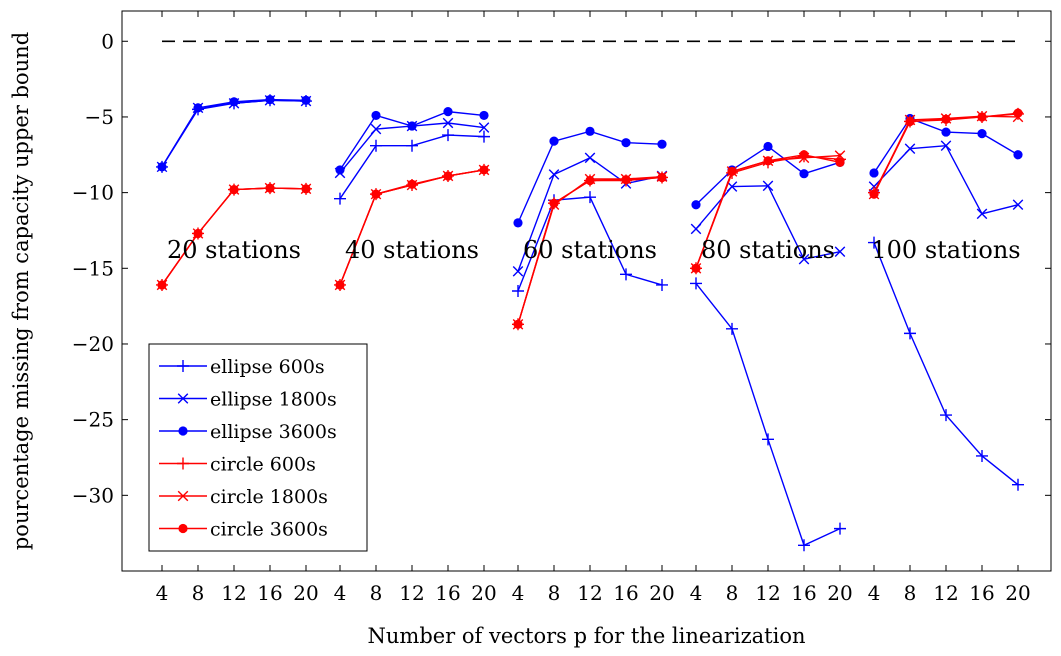 The height and width of the screenshot is (656, 1061). What do you see at coordinates (269, 530) in the screenshot?
I see `legend-label: circle 3600s` at bounding box center [269, 530].